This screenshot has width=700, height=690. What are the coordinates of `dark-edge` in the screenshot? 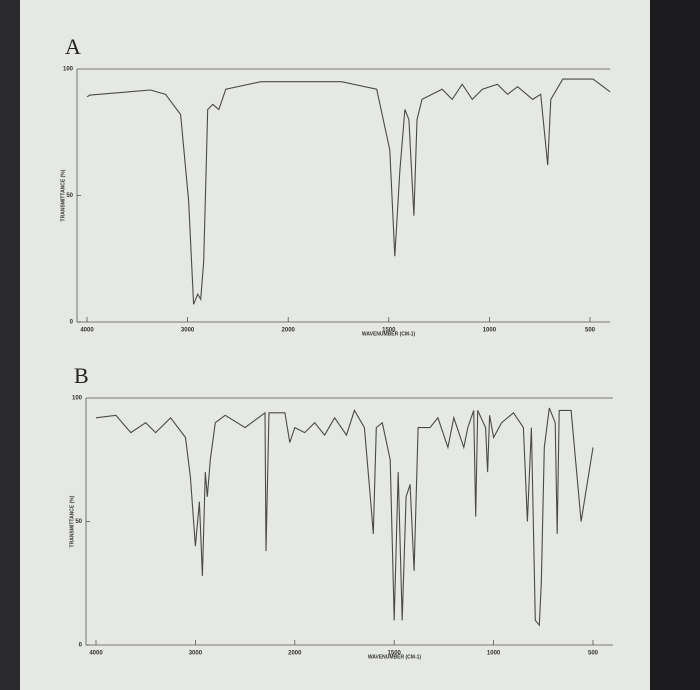 It's located at (675, 345).